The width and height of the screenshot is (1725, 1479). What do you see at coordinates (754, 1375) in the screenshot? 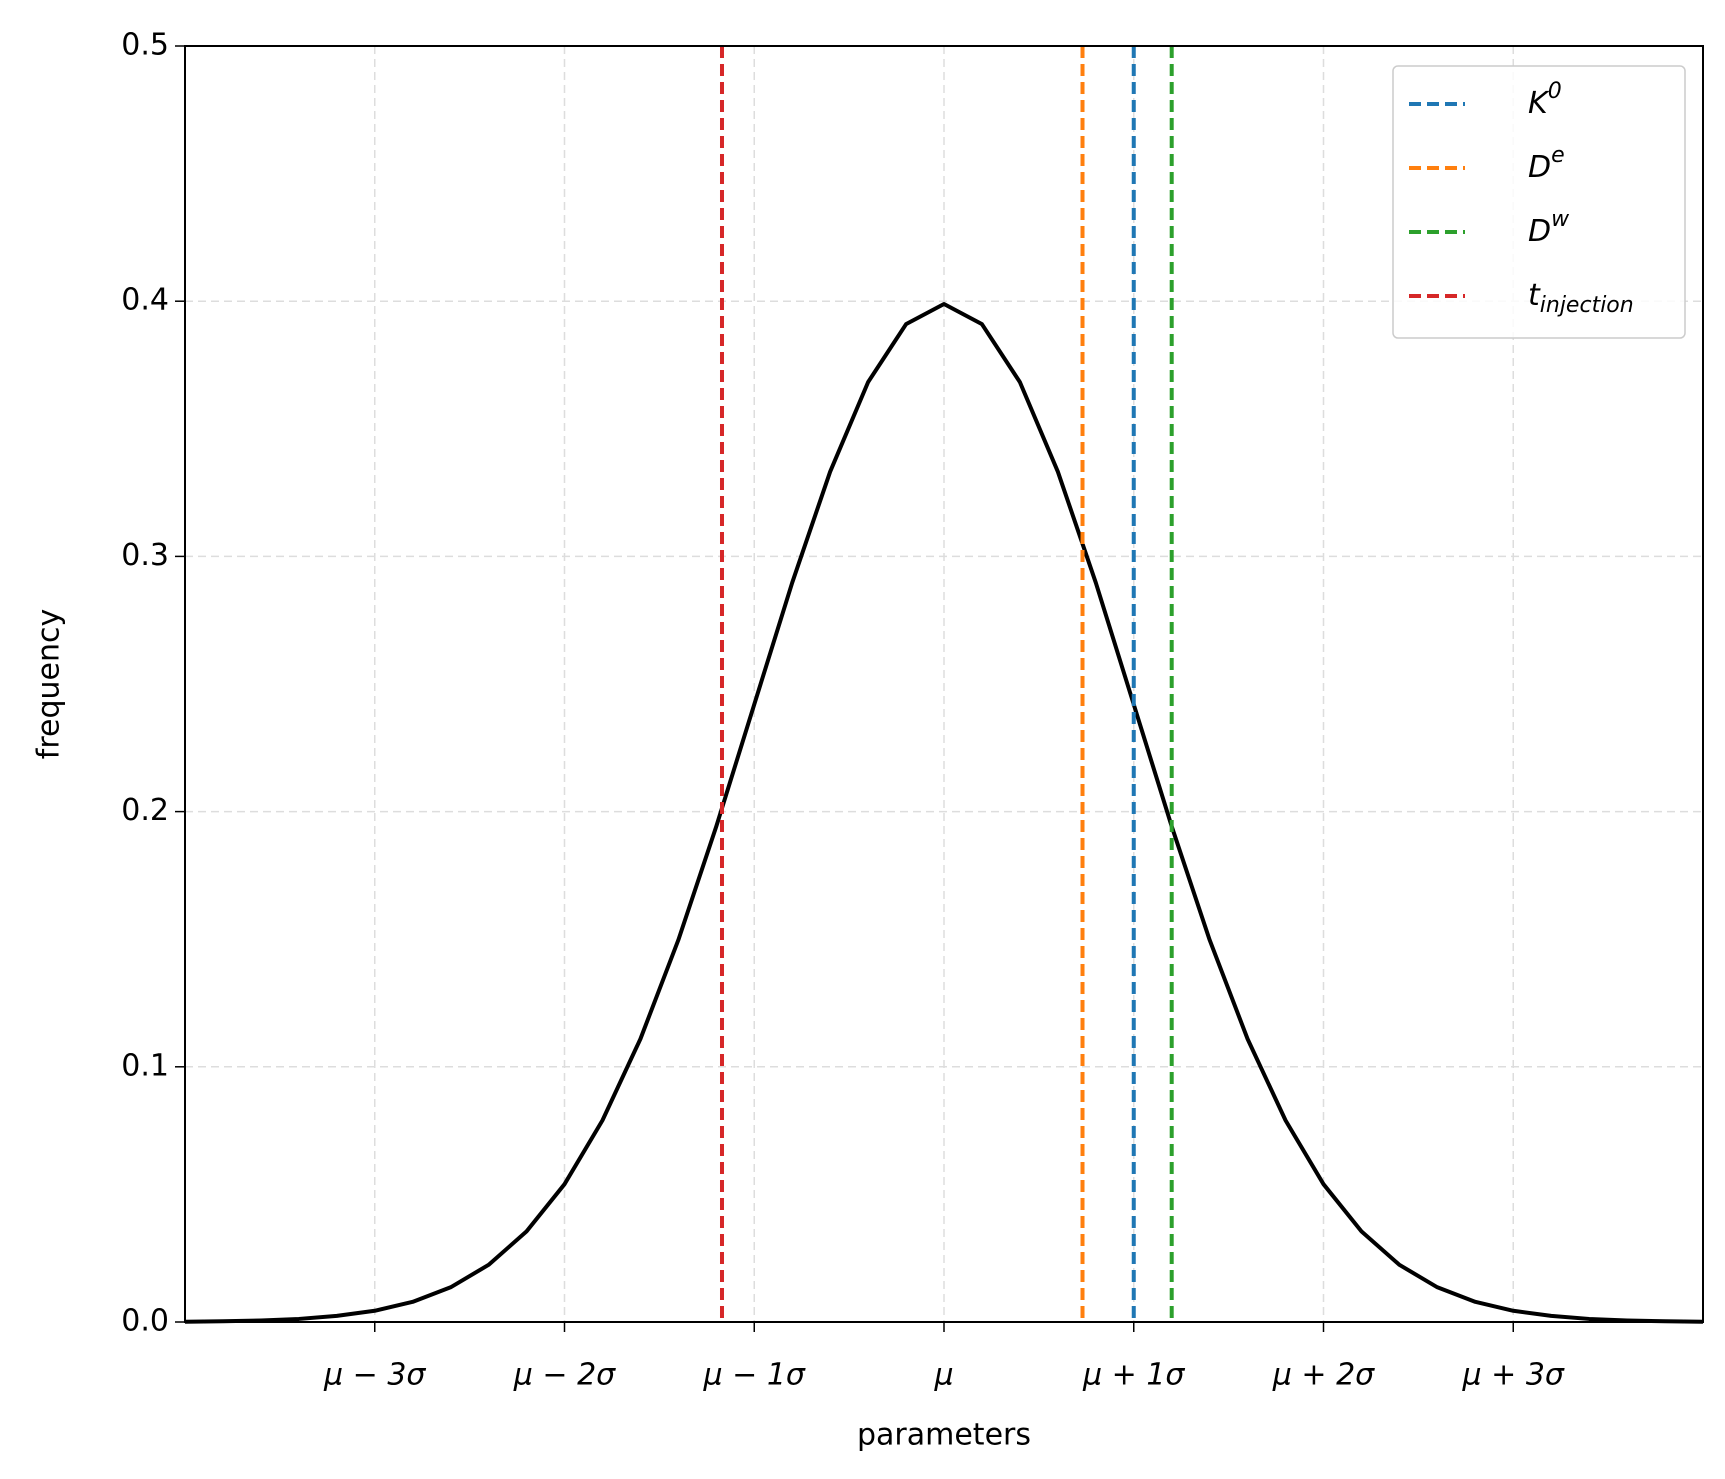
I see `x-tick-label: μ − 1σ` at bounding box center [754, 1375].